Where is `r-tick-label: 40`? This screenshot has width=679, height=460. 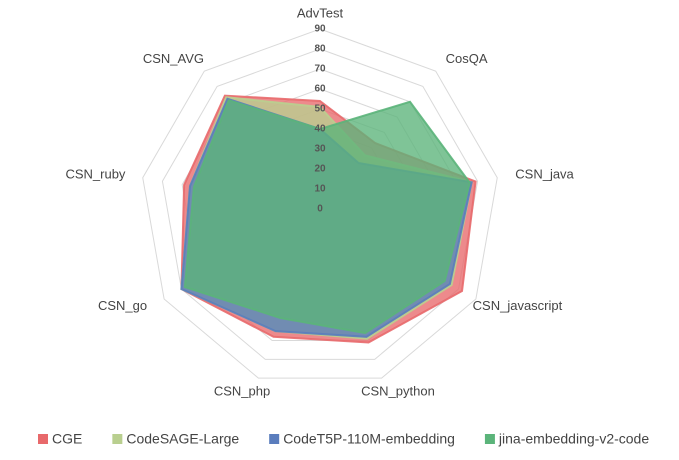
r-tick-label: 40 is located at coordinates (320, 129).